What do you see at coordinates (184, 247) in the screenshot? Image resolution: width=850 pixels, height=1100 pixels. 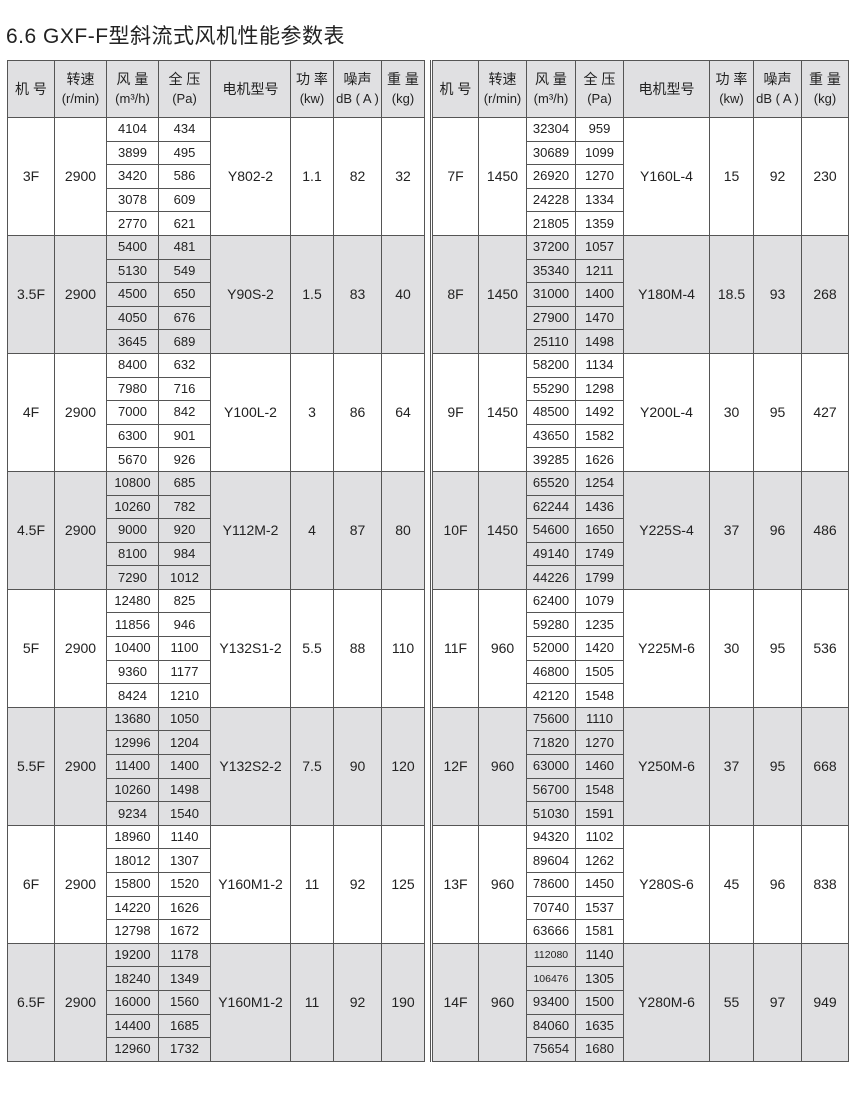 I see `pressure: 481` at bounding box center [184, 247].